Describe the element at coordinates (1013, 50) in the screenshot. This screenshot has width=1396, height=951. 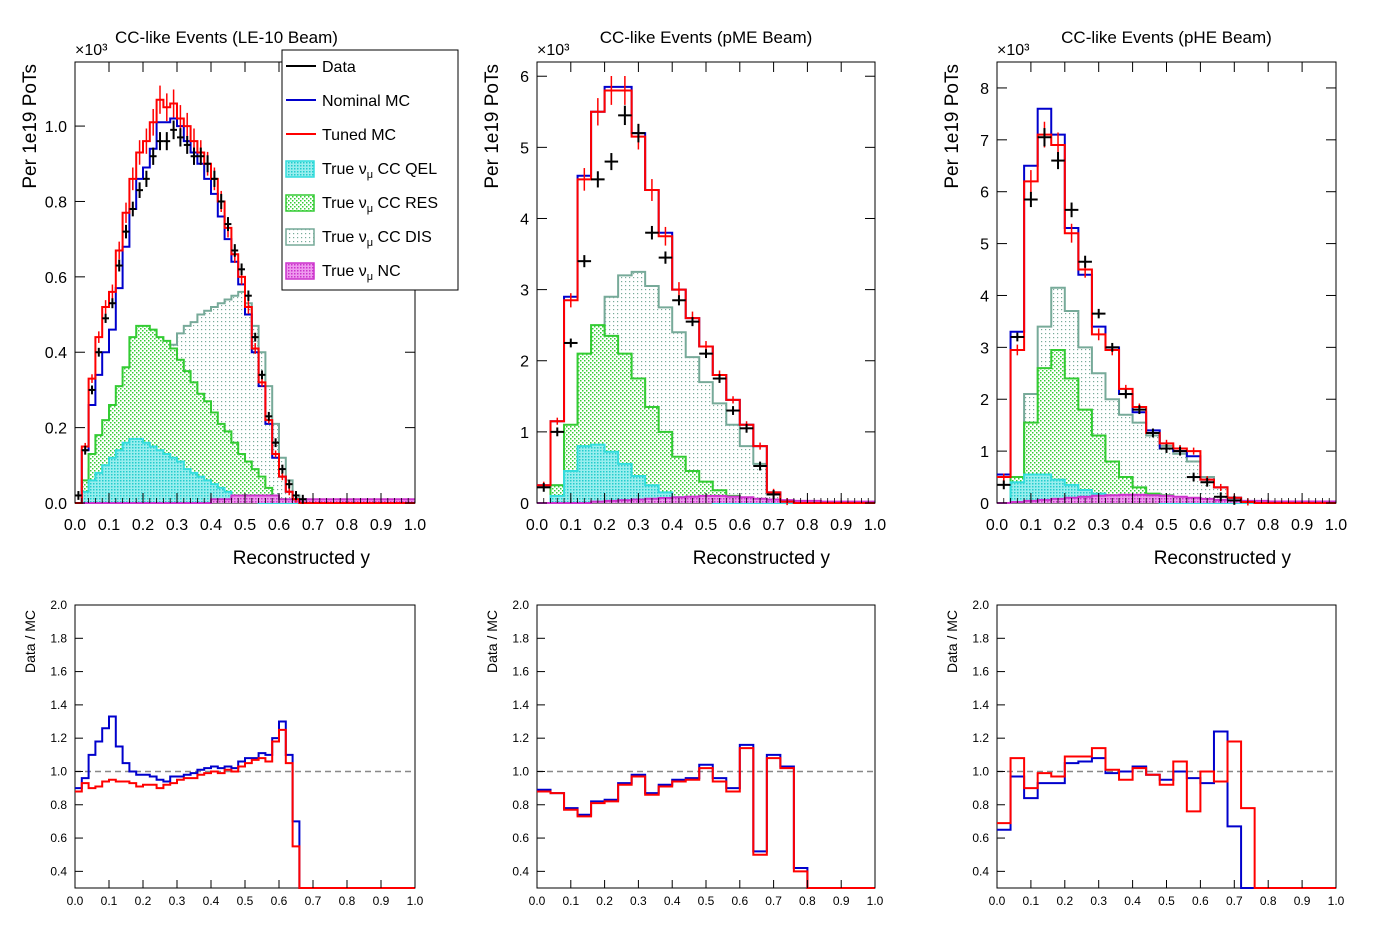
I see `panel-2-exponent-label: ×10³` at that location.